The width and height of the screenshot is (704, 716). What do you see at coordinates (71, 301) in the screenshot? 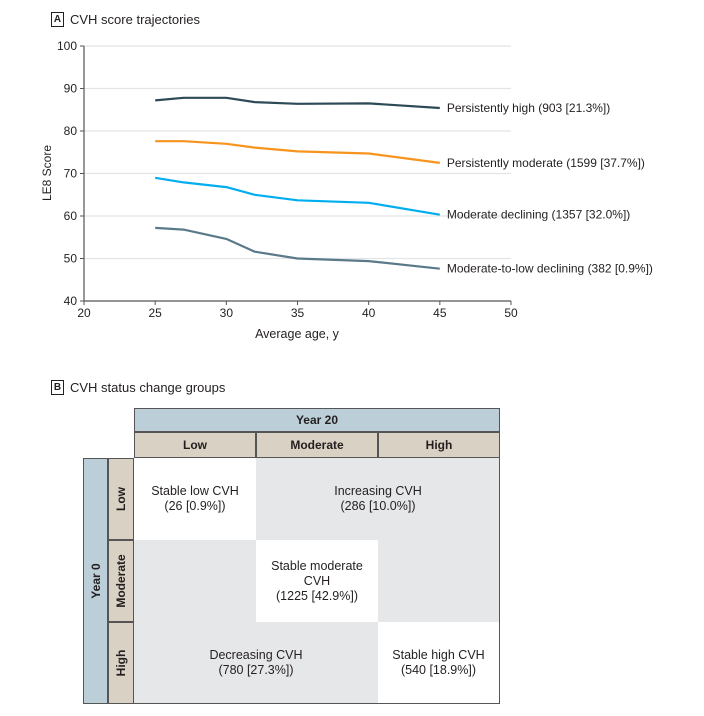
I see `y-tick-label: 40` at bounding box center [71, 301].